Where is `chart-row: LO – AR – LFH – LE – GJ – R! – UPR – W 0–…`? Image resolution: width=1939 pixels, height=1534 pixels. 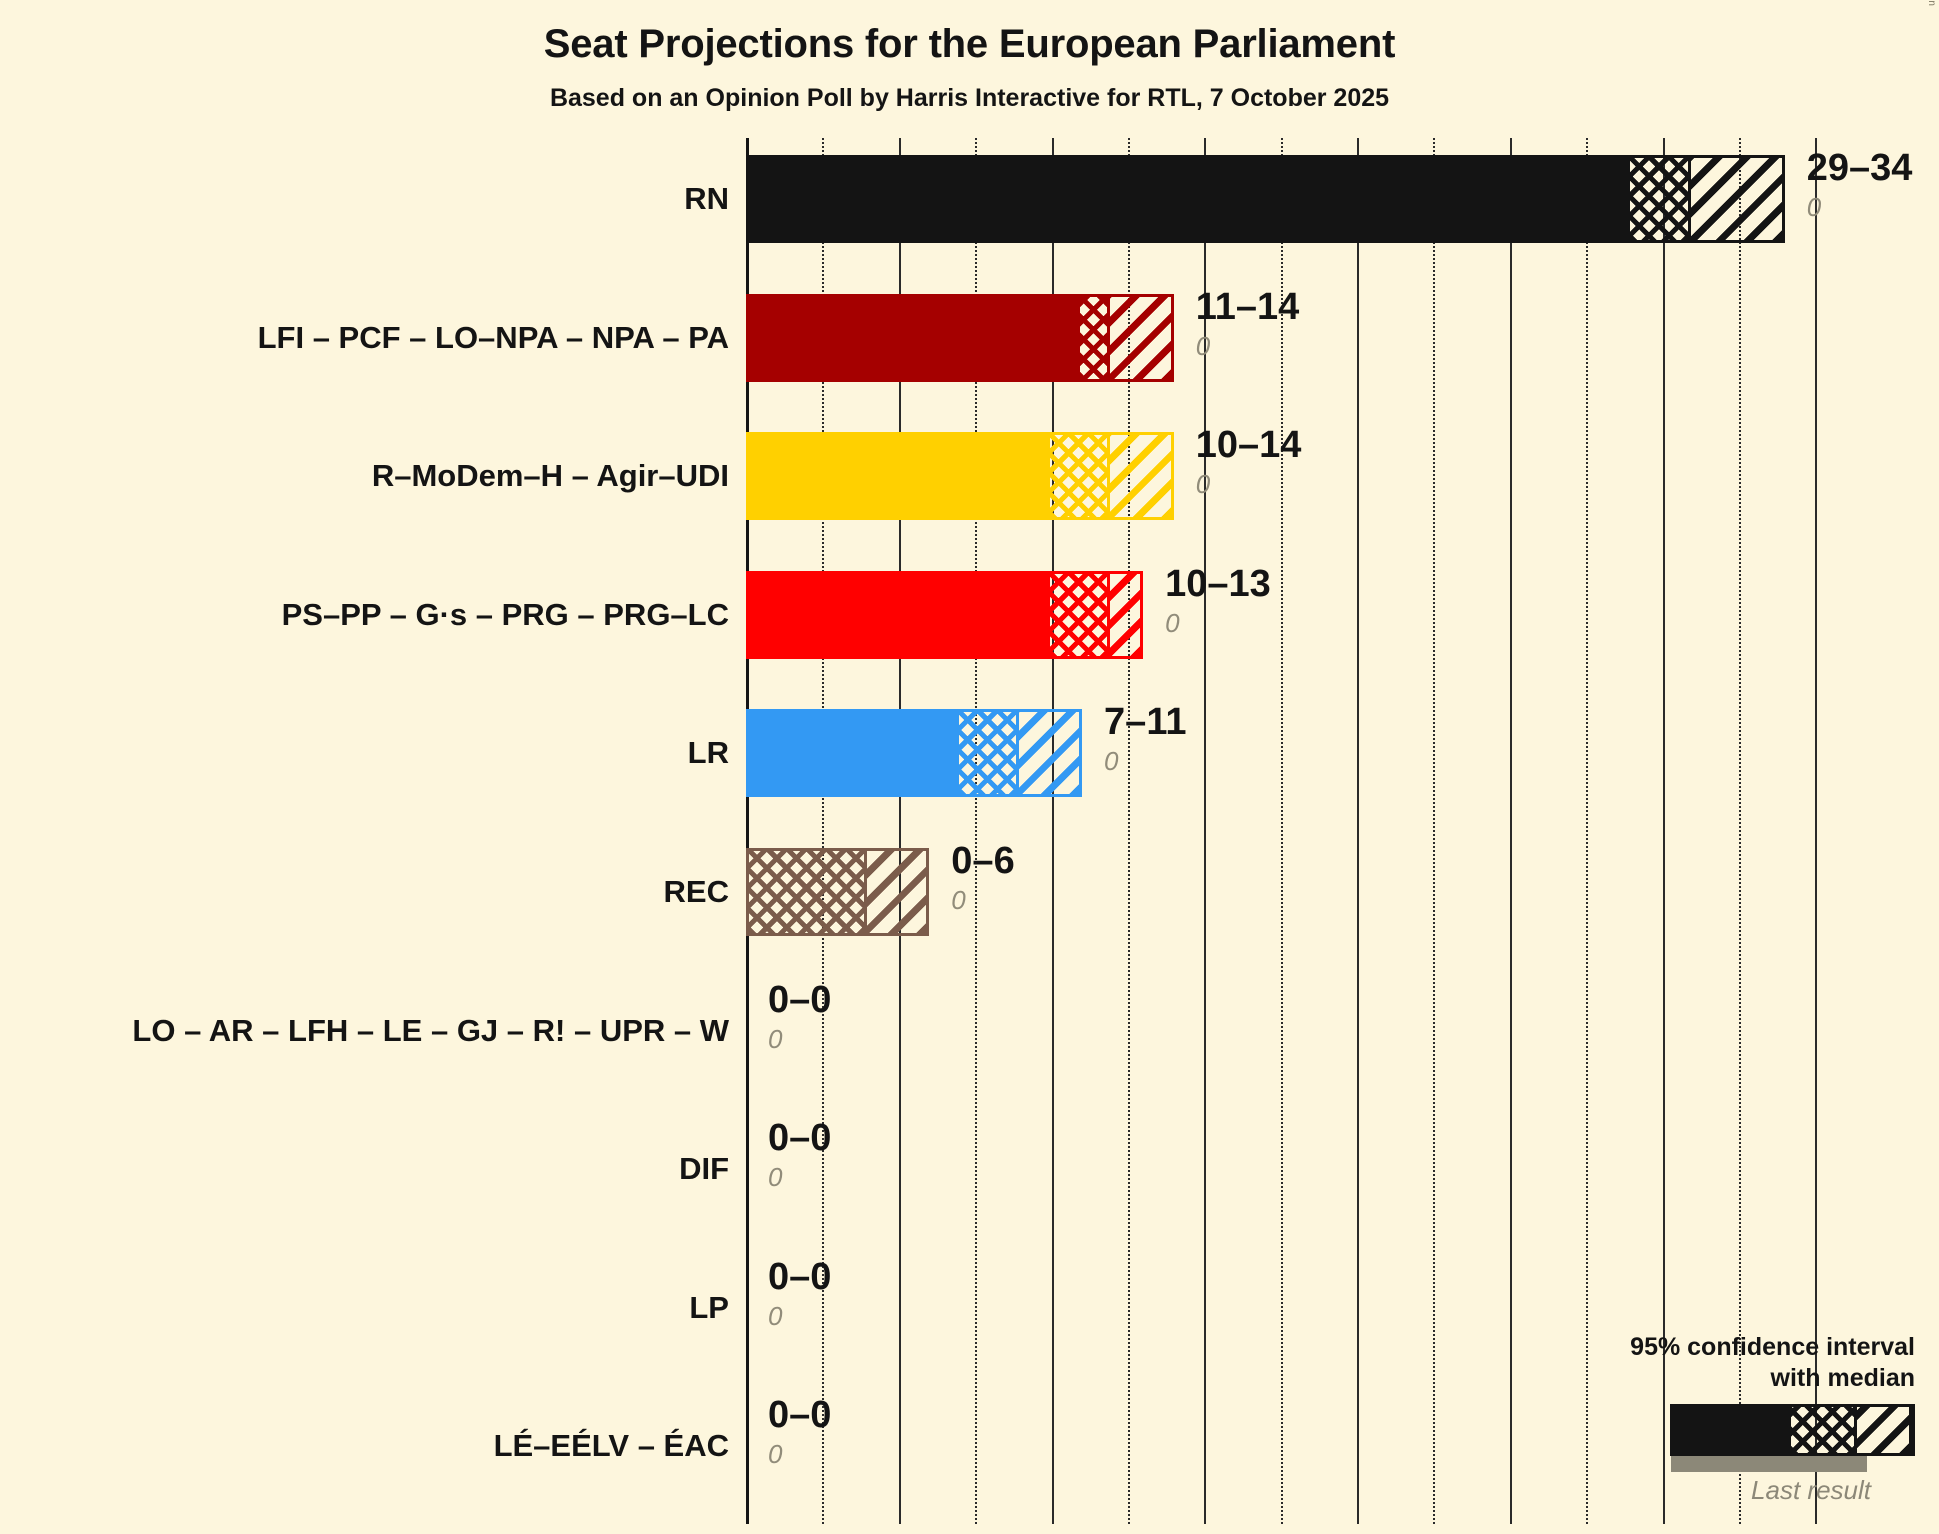 chart-row: LO – AR – LFH – LE – GJ – R! – UPR – W 0–… is located at coordinates (969, 1031).